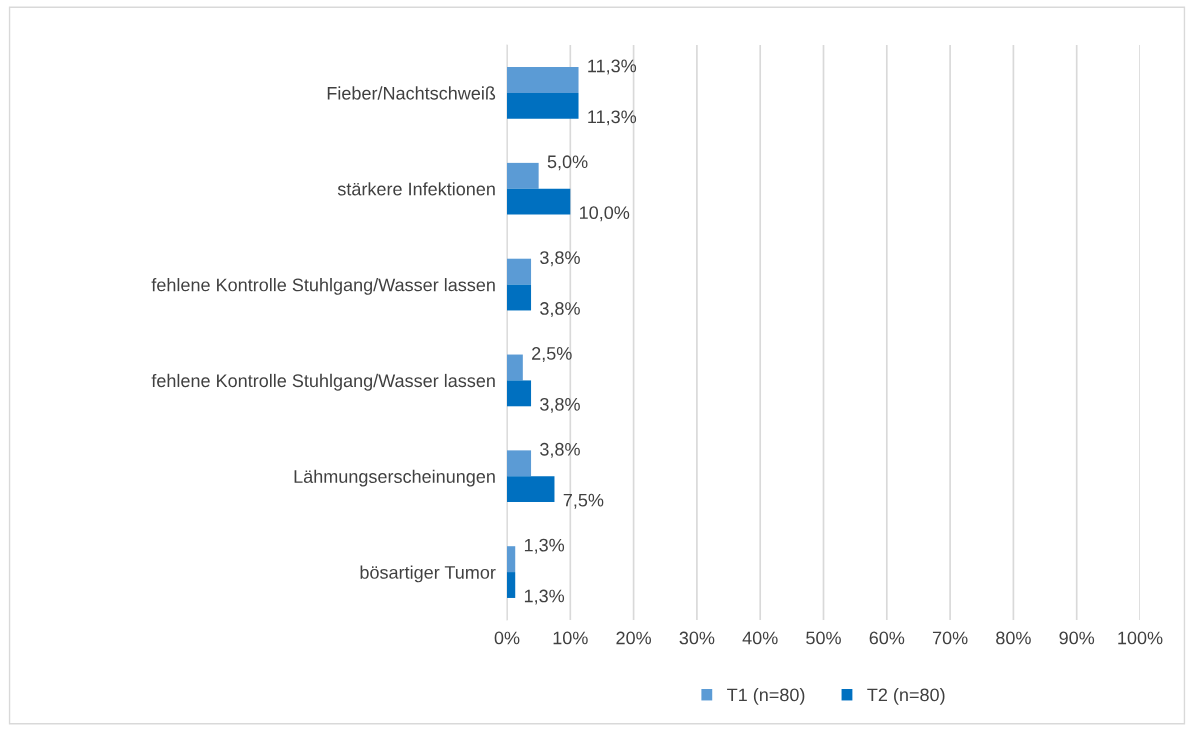  I want to click on x-tick-label: 60%, so click(887, 638).